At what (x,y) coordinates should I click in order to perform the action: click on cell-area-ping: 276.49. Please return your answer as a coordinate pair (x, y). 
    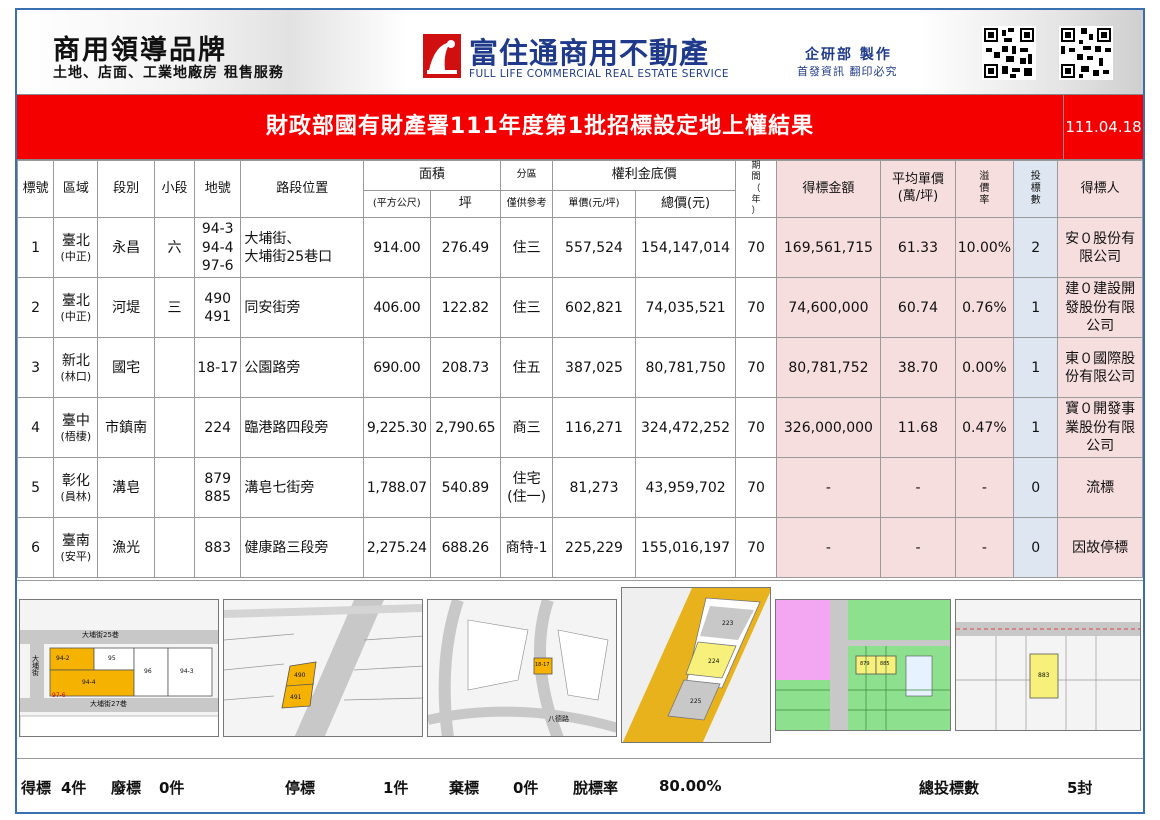
    Looking at the image, I should click on (465, 248).